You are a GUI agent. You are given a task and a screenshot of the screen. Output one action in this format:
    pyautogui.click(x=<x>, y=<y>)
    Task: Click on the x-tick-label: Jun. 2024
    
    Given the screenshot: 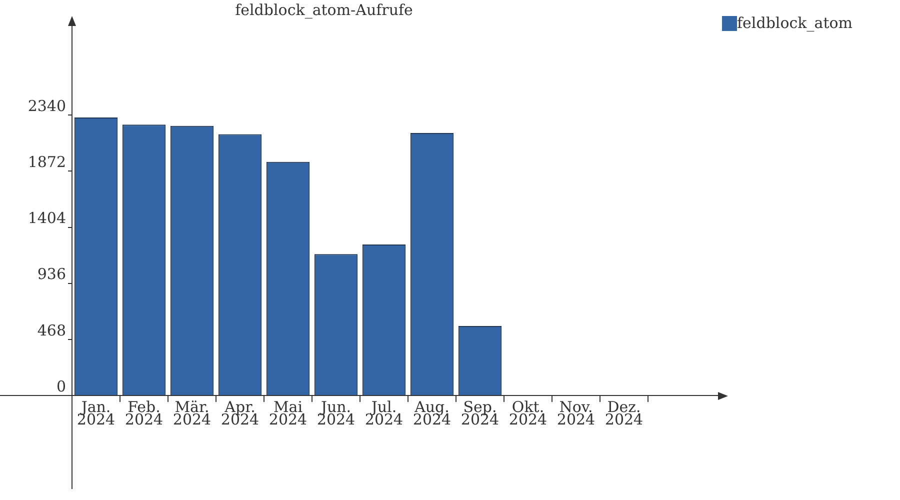 What is the action you would take?
    pyautogui.click(x=336, y=413)
    